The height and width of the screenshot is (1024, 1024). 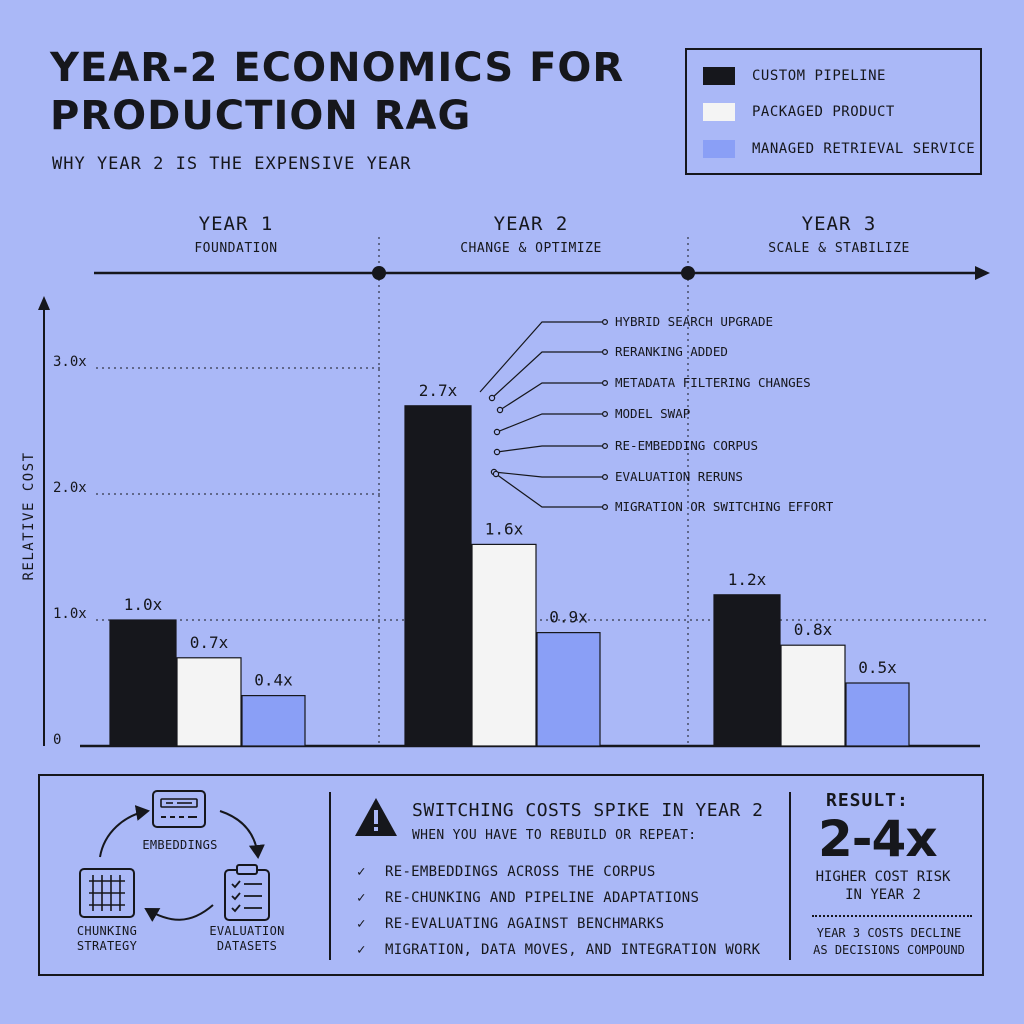 I want to click on clipboard-checklist-icon, so click(x=247, y=892).